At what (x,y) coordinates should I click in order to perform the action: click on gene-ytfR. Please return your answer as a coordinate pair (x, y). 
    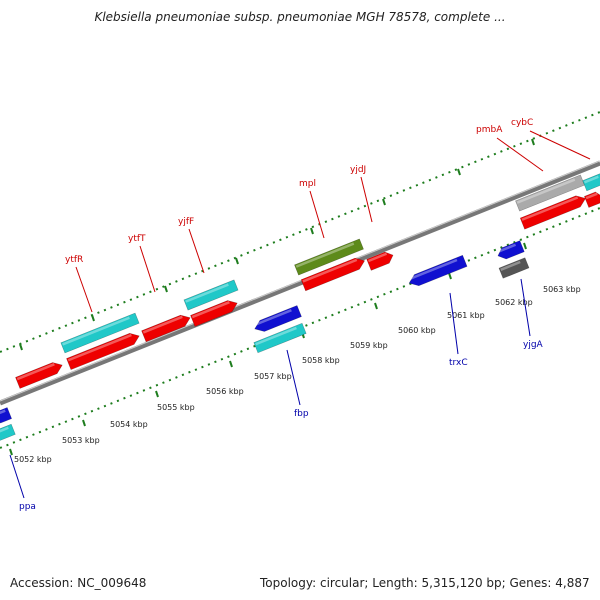
    Looking at the image, I should click on (100, 333).